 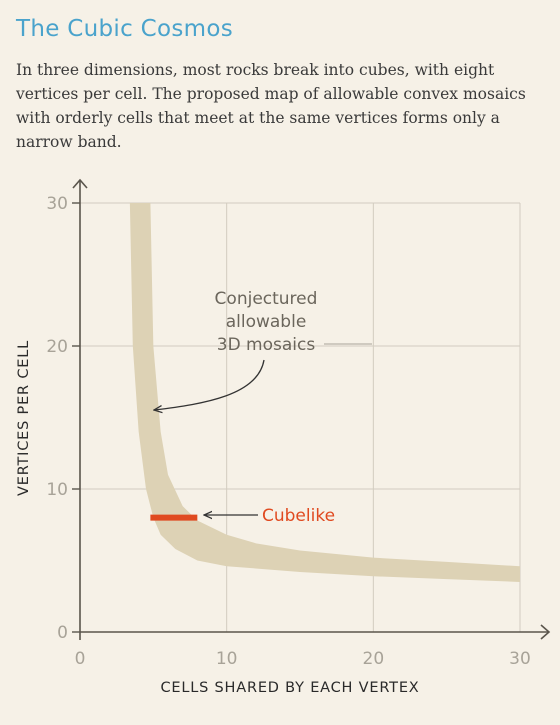 What do you see at coordinates (209, 384) in the screenshot?
I see `band-annotation-arrow` at bounding box center [209, 384].